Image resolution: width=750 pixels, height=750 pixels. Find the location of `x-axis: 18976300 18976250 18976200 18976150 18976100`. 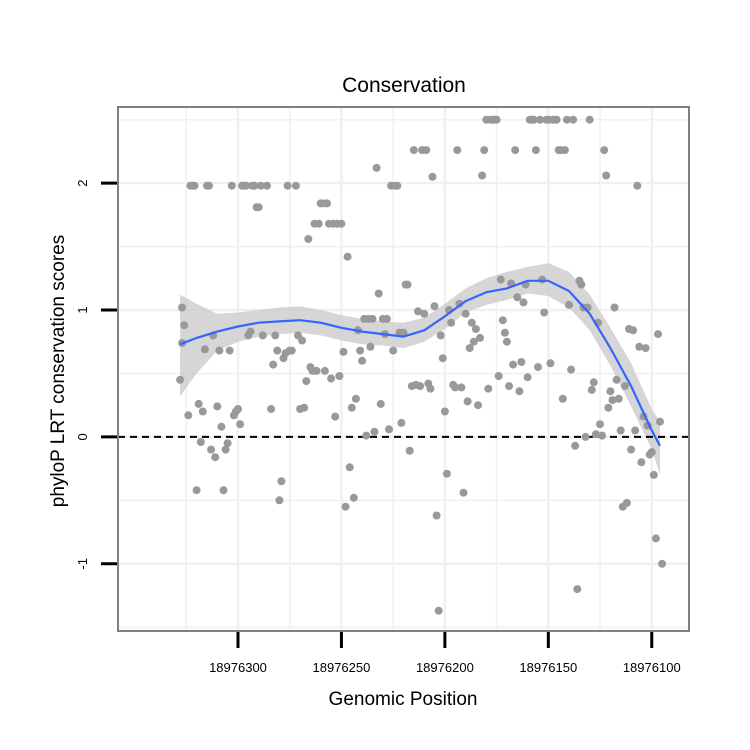

x-axis: 18976300 18976250 18976200 18976150 18976100 is located at coordinates (445, 653).